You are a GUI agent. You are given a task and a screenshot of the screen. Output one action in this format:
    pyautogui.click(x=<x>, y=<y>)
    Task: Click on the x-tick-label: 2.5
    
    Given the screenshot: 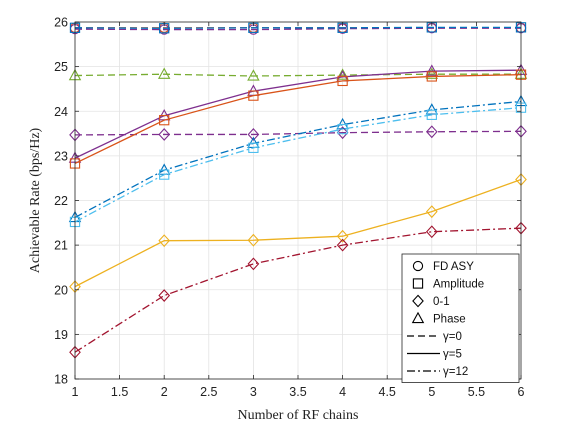 What is the action you would take?
    pyautogui.click(x=208, y=392)
    